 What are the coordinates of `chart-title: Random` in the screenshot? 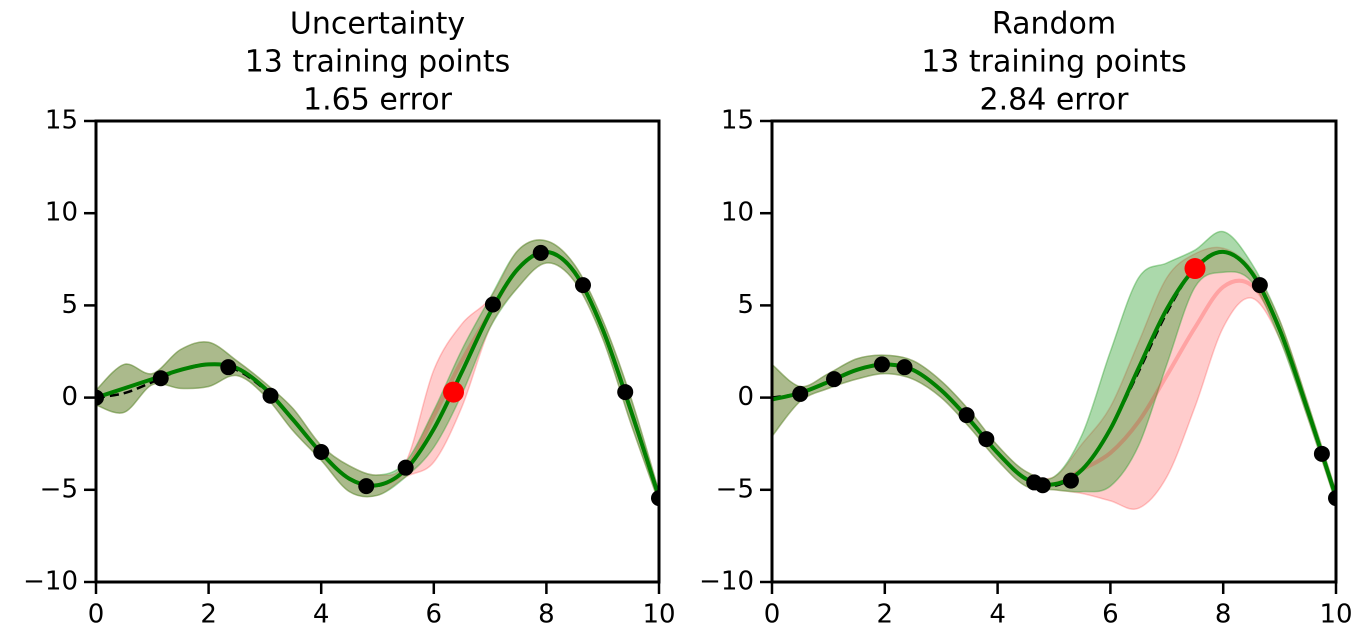 It's located at (1054, 24).